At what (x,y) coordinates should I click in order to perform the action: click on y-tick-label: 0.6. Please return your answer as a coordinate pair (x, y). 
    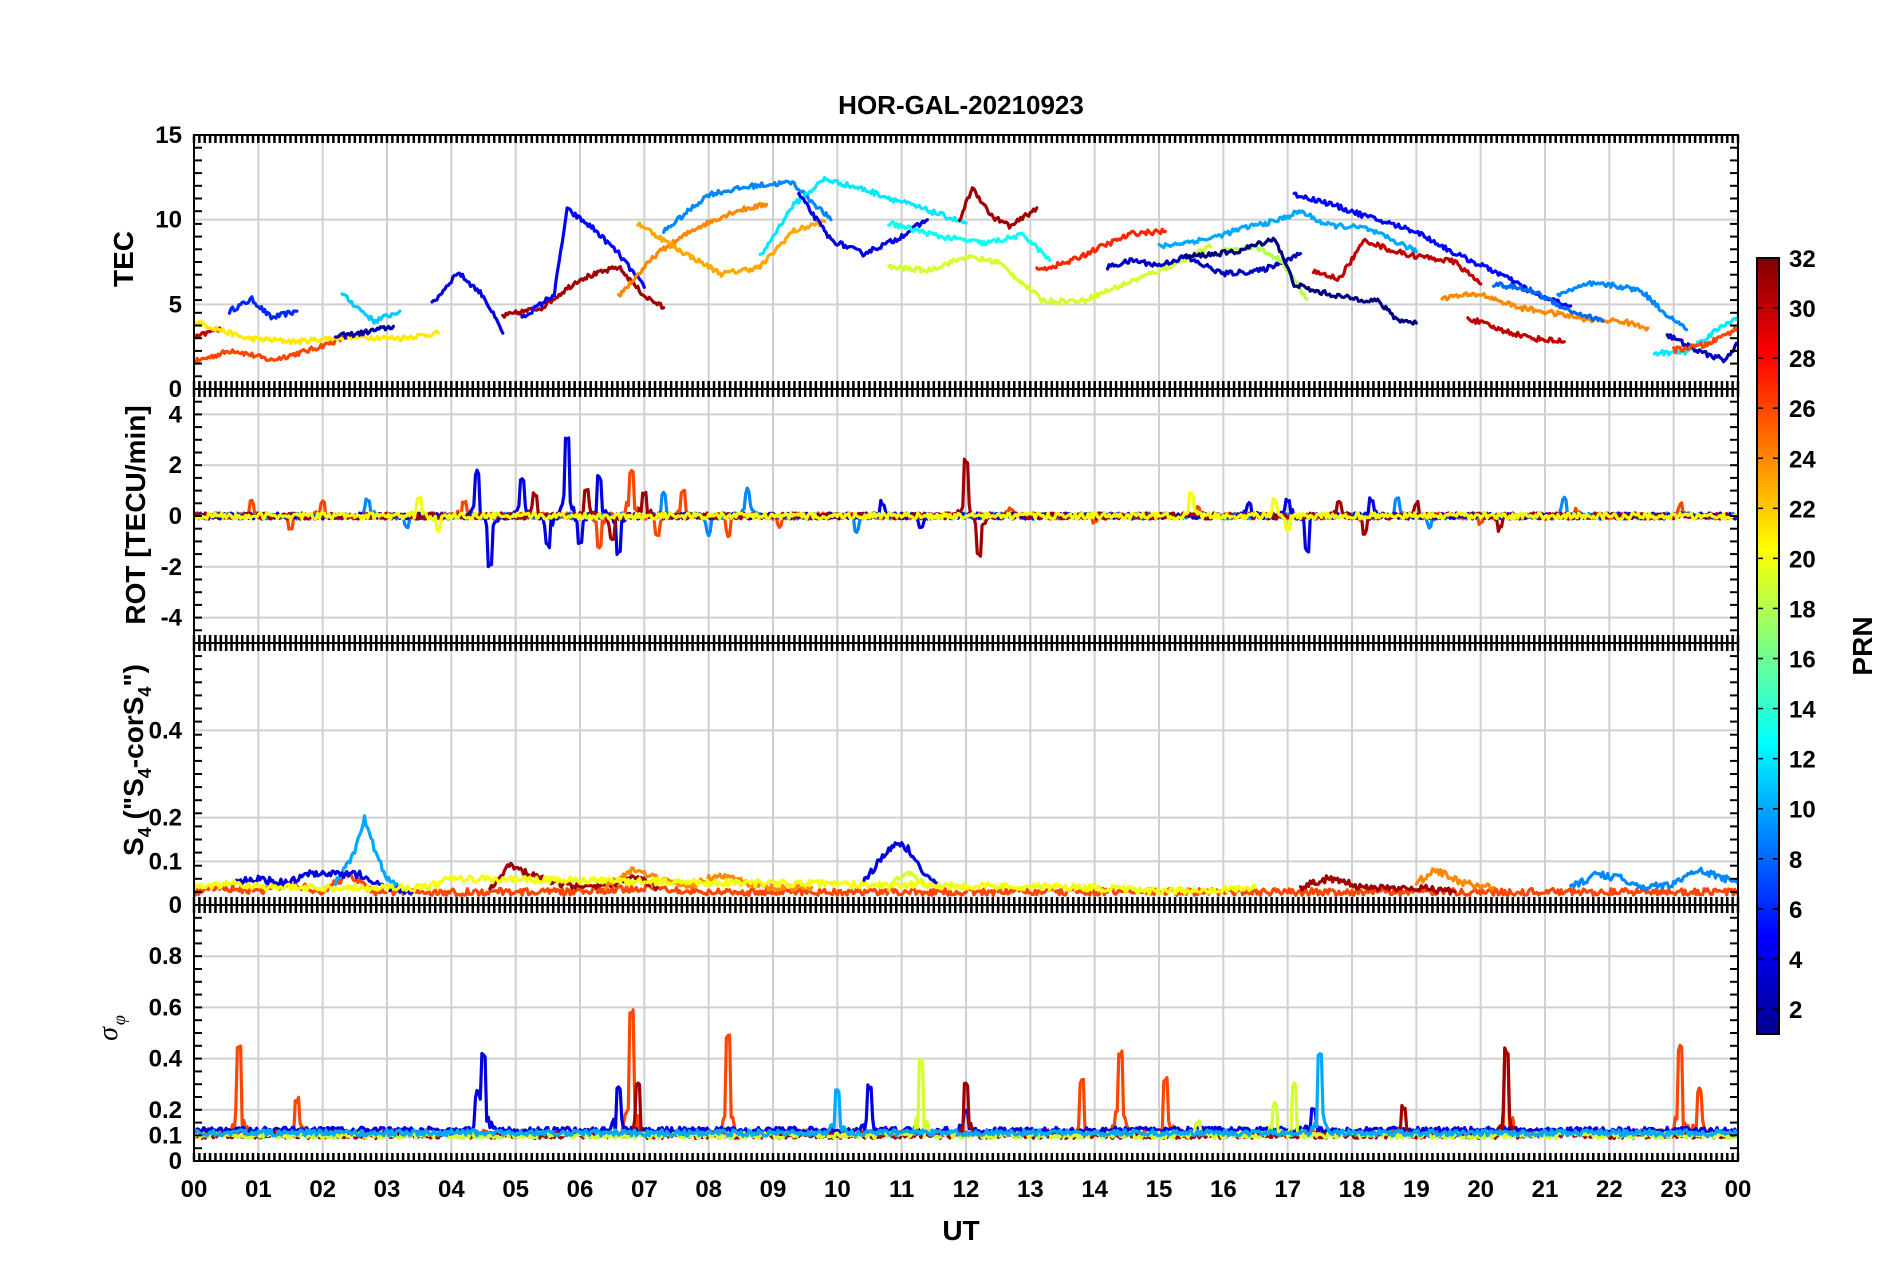
    Looking at the image, I should click on (165, 1007).